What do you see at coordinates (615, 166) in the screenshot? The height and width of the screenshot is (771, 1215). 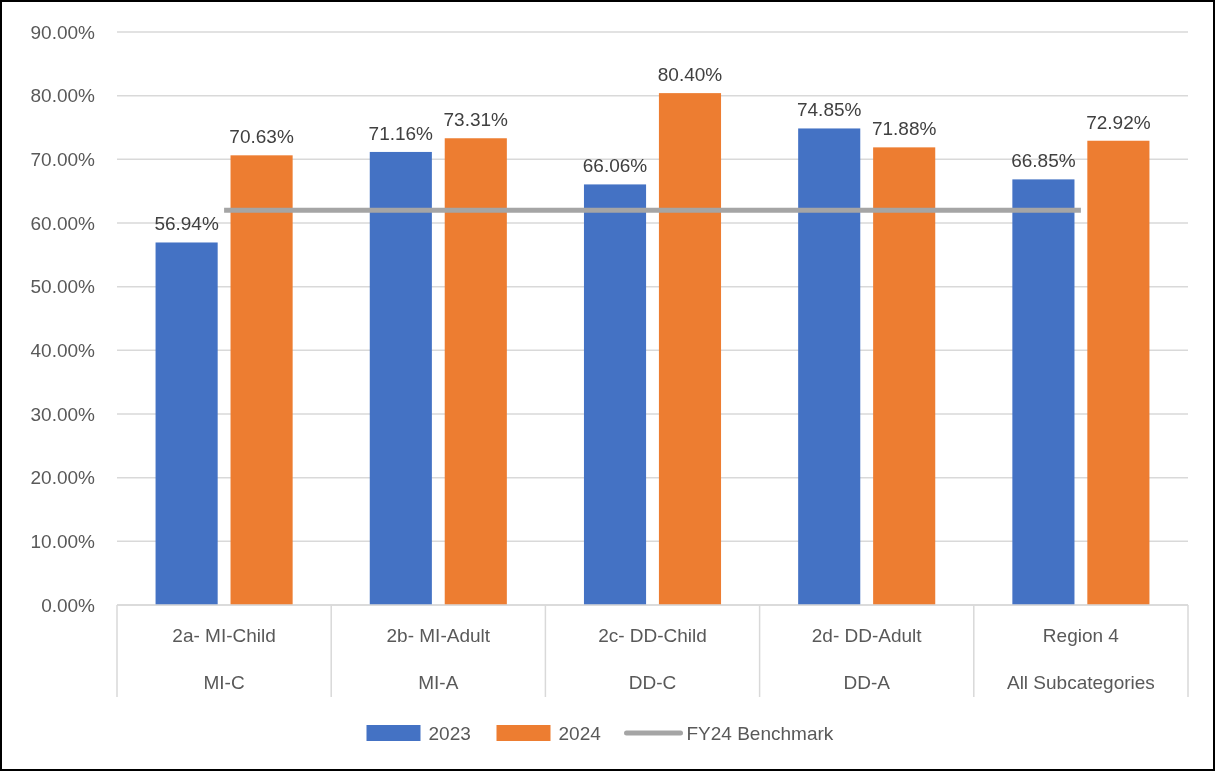 I see `data-label: 66.06%` at bounding box center [615, 166].